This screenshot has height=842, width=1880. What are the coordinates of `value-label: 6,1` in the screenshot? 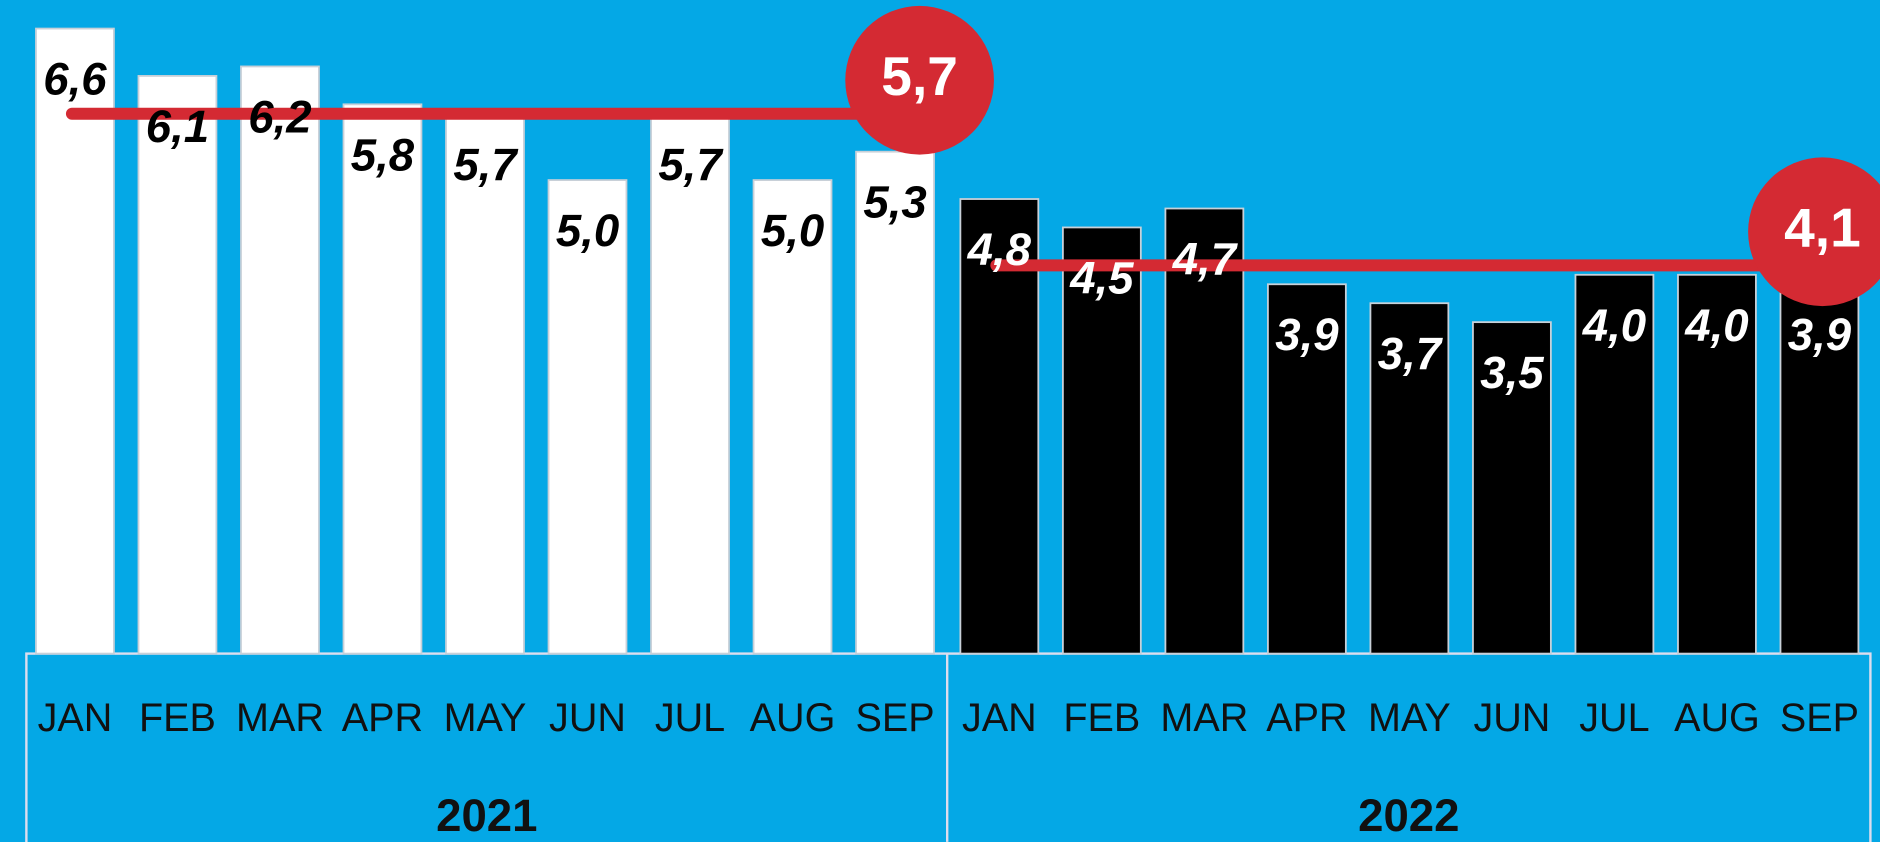 It's located at (177, 126).